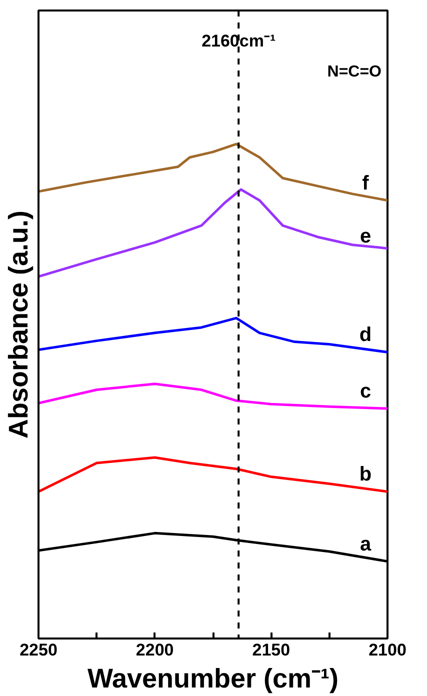  What do you see at coordinates (365, 335) in the screenshot?
I see `series-label: d` at bounding box center [365, 335].